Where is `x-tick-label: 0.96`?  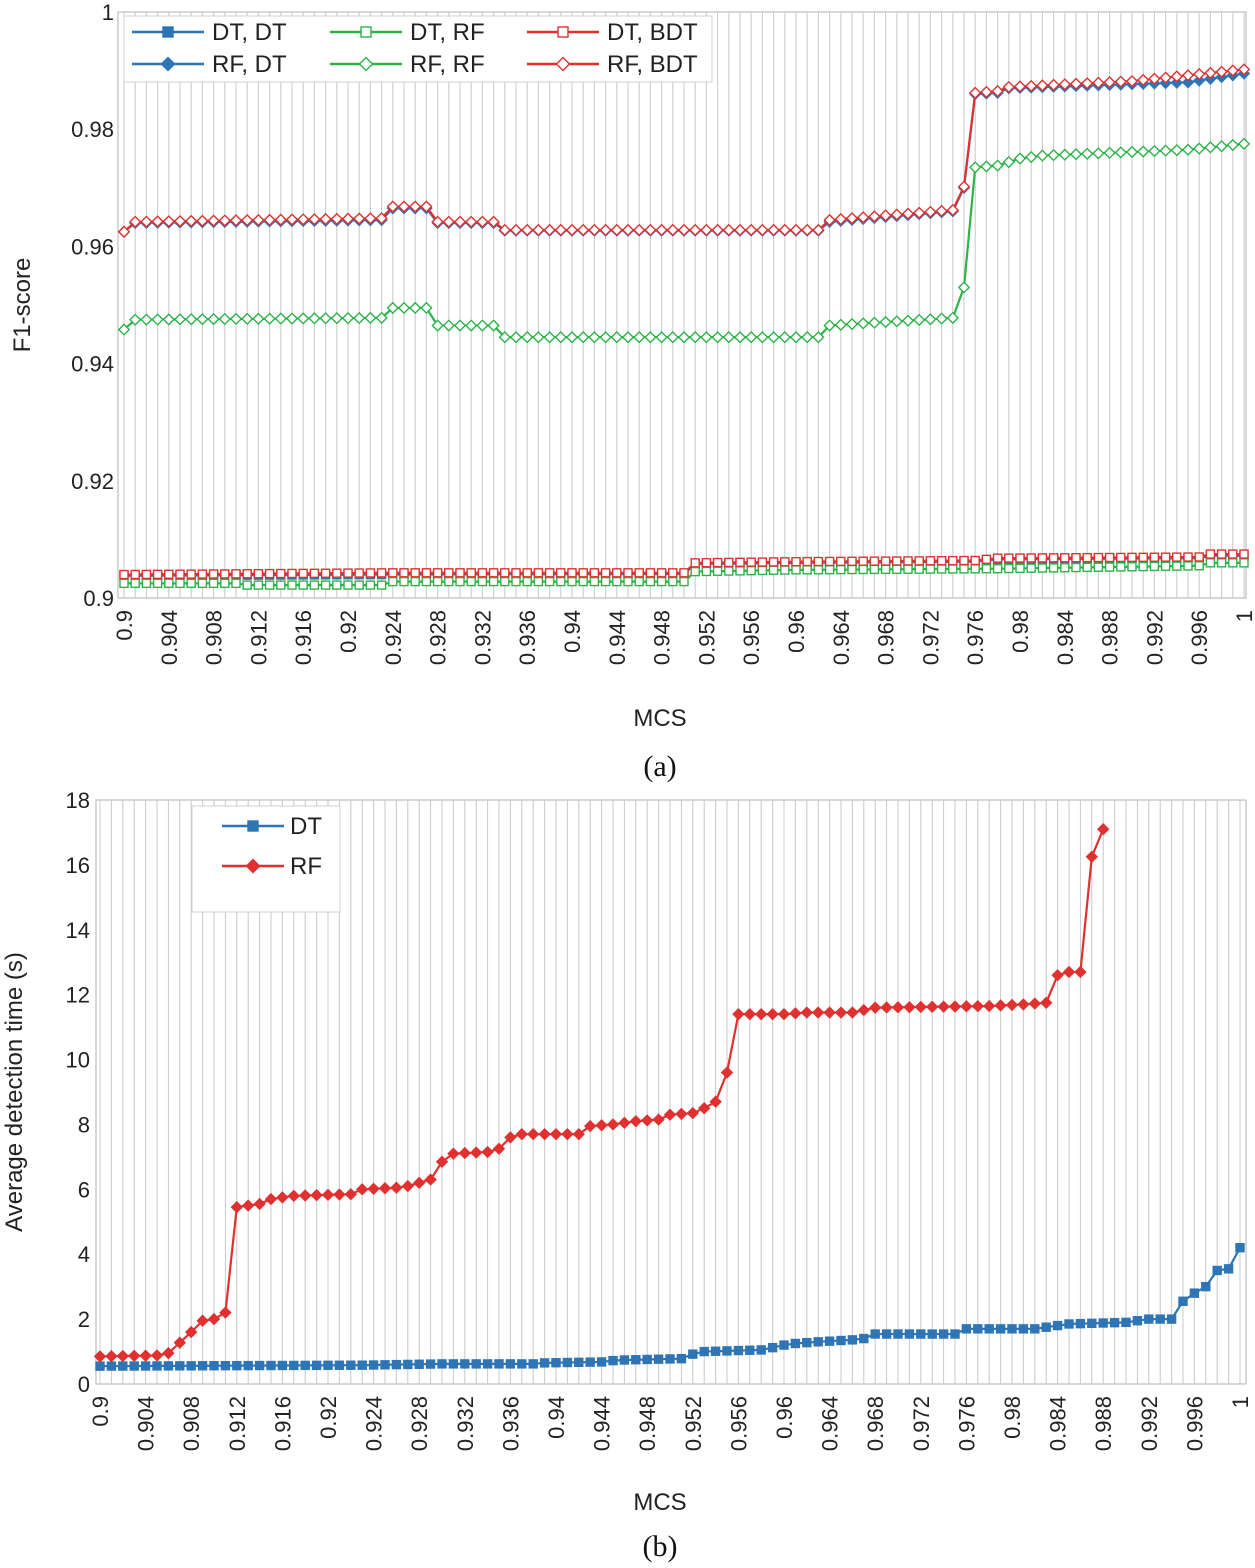
x-tick-label: 0.96 is located at coordinates (796, 631).